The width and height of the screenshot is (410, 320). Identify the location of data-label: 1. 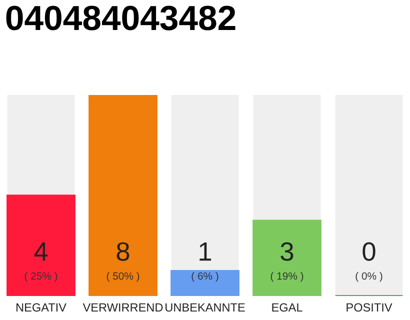
(206, 251).